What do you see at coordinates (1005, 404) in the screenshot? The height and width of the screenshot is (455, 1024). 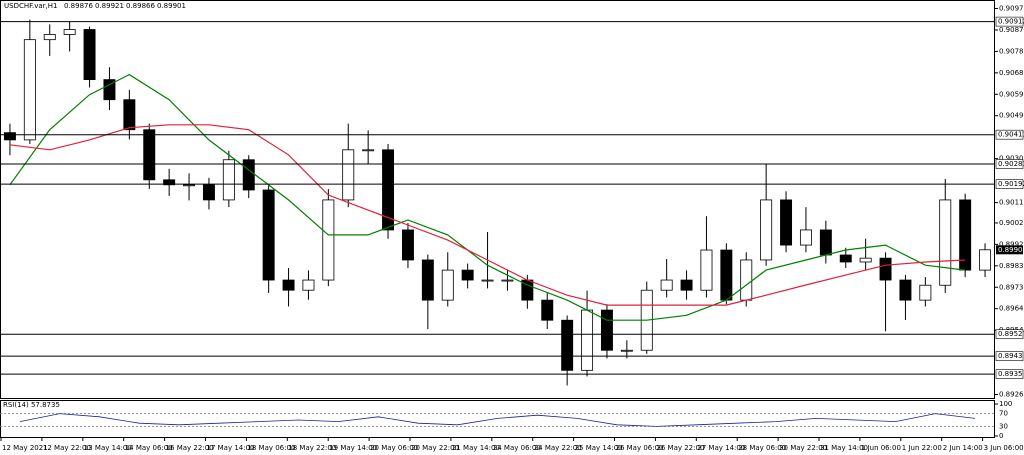 I see `rsi-tick-label: 100` at bounding box center [1005, 404].